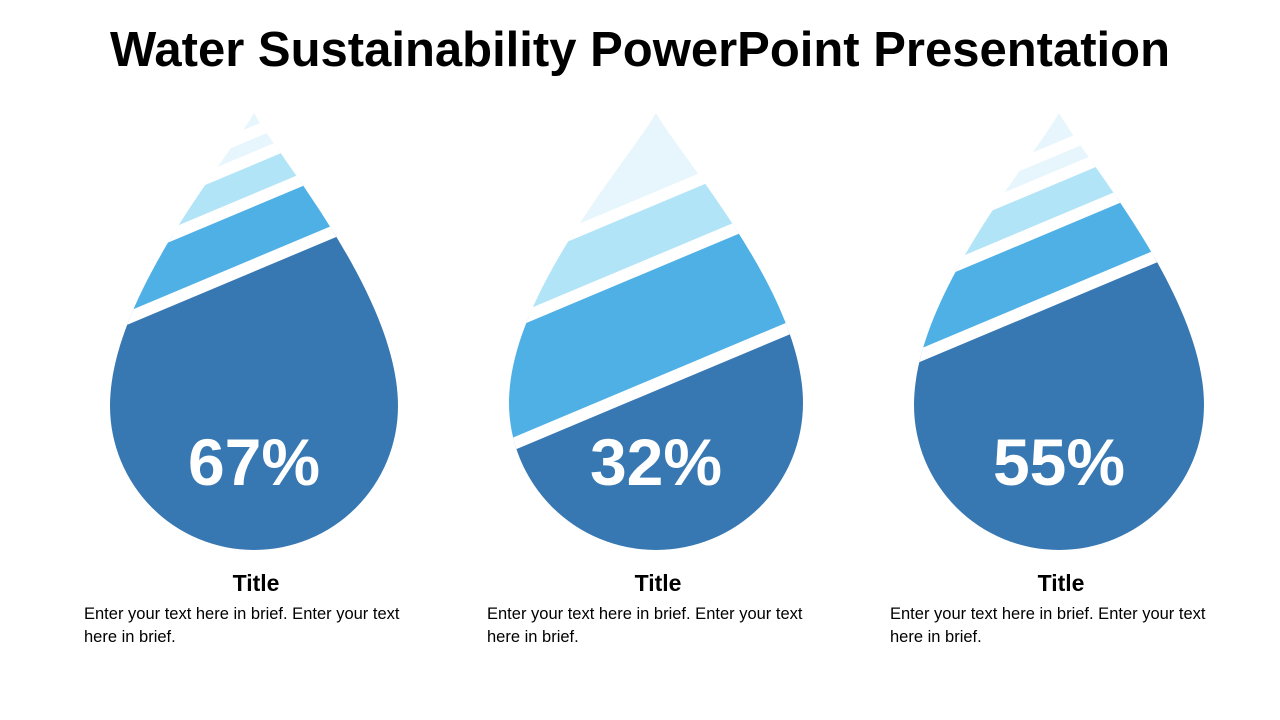 The image size is (1280, 720). I want to click on drop-percent: 32%, so click(656, 462).